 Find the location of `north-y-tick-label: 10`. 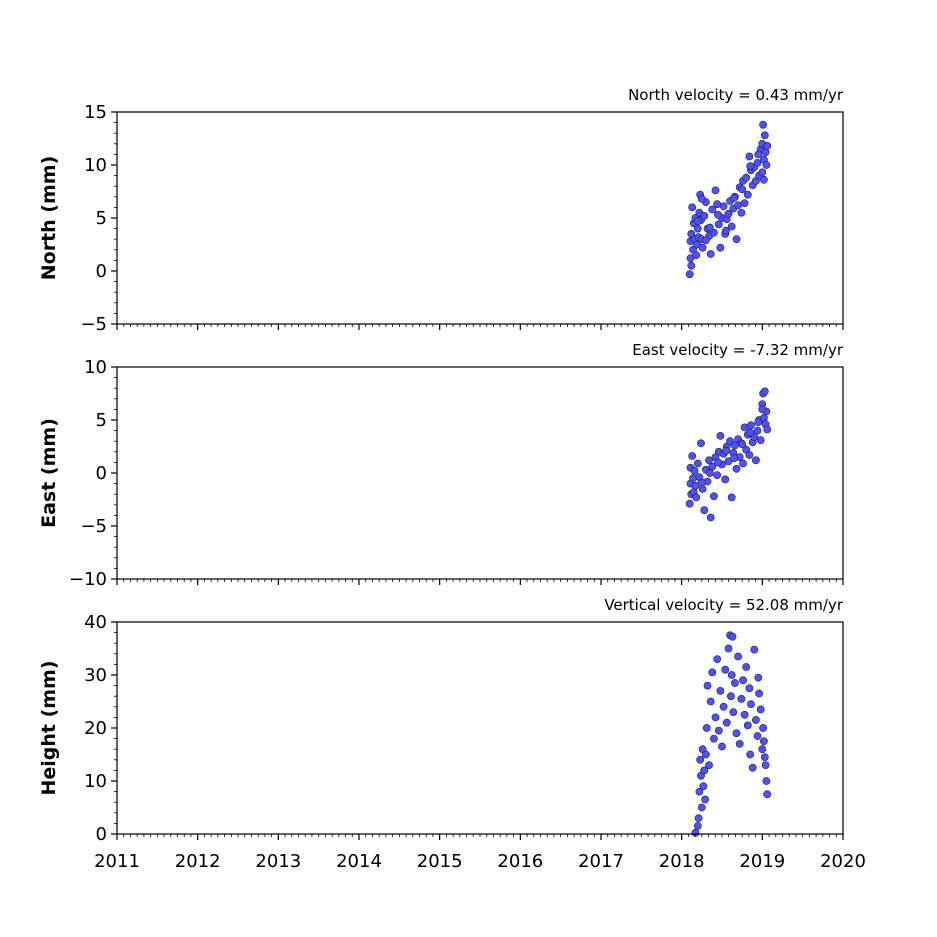

north-y-tick-label: 10 is located at coordinates (95, 165).